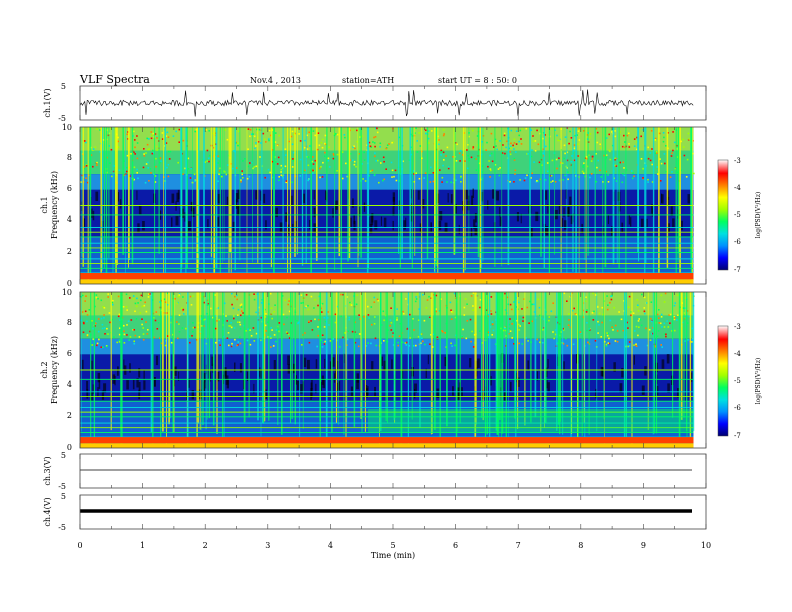 The width and height of the screenshot is (792, 612). Describe the element at coordinates (47, 511) in the screenshot. I see `ch4-axis-label: ch.4(V)` at that location.